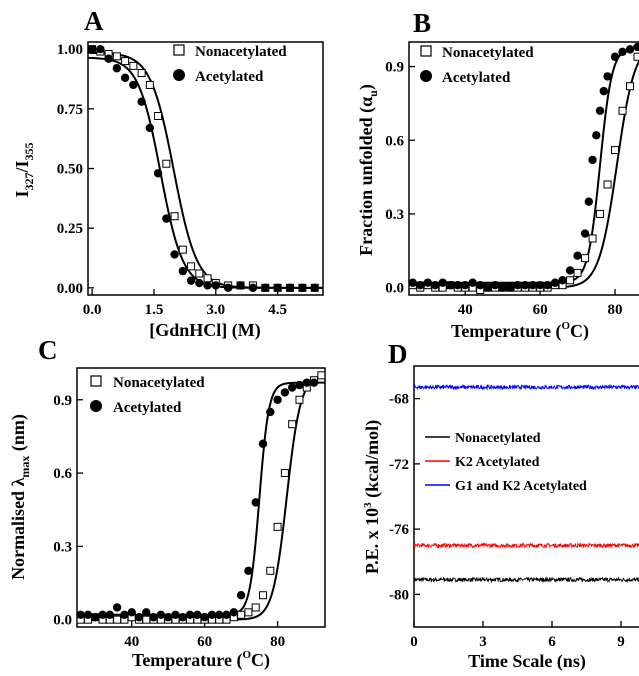 The height and width of the screenshot is (676, 639). I want to click on legend-label-nonacetylated-b: Nonacetylated, so click(488, 53).